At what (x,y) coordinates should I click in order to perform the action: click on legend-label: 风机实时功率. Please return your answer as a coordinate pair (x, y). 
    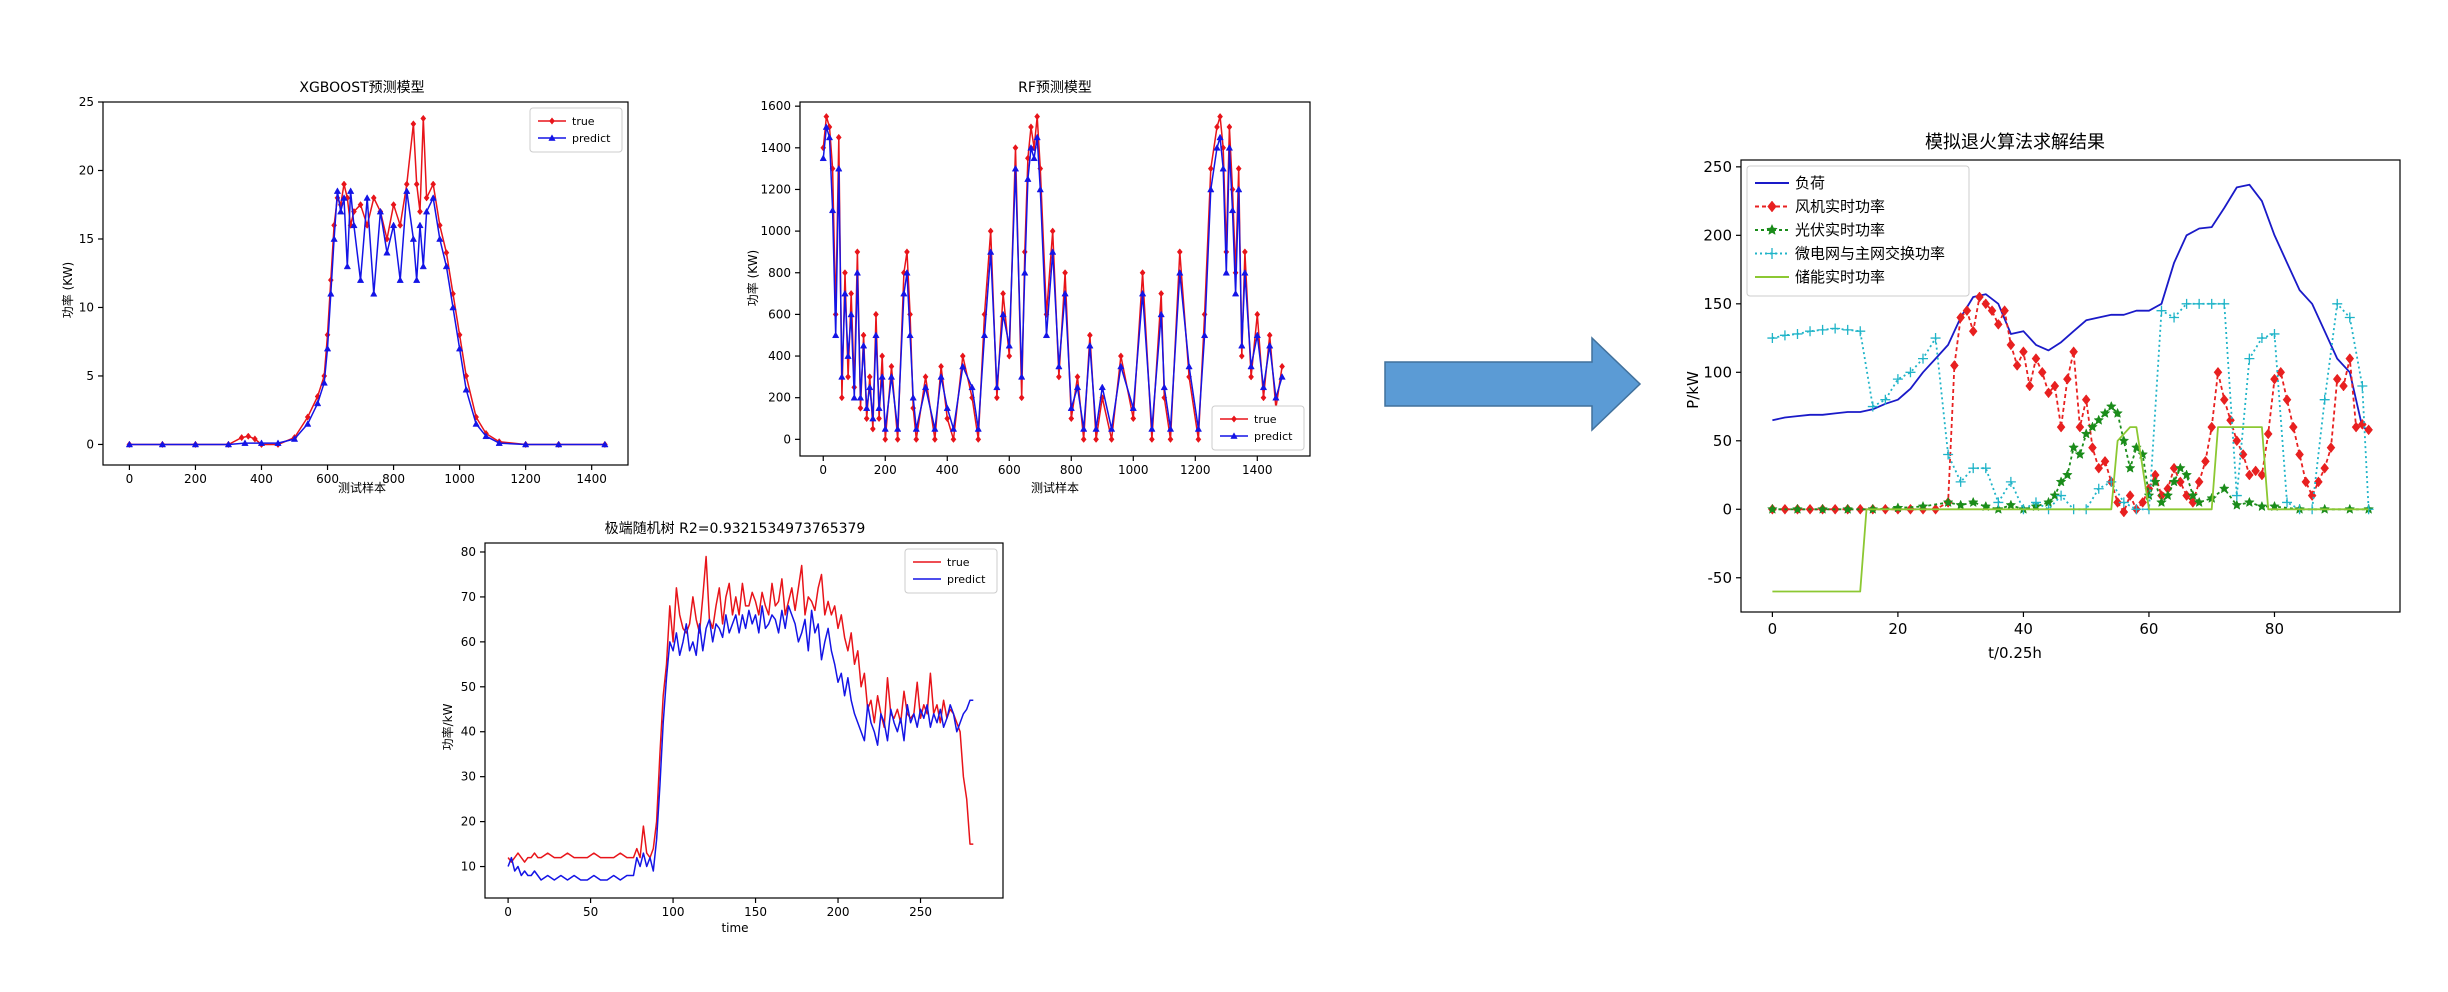
    Looking at the image, I should click on (1840, 207).